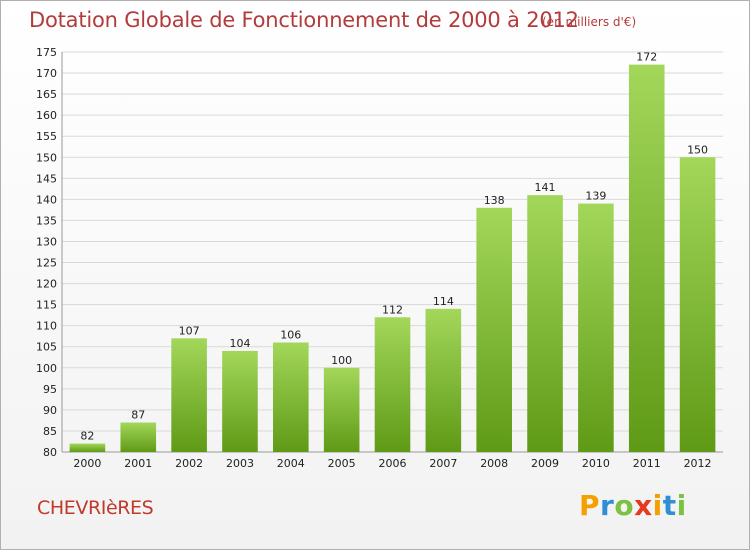 Image resolution: width=750 pixels, height=551 pixels. I want to click on logo-letter: t, so click(669, 505).